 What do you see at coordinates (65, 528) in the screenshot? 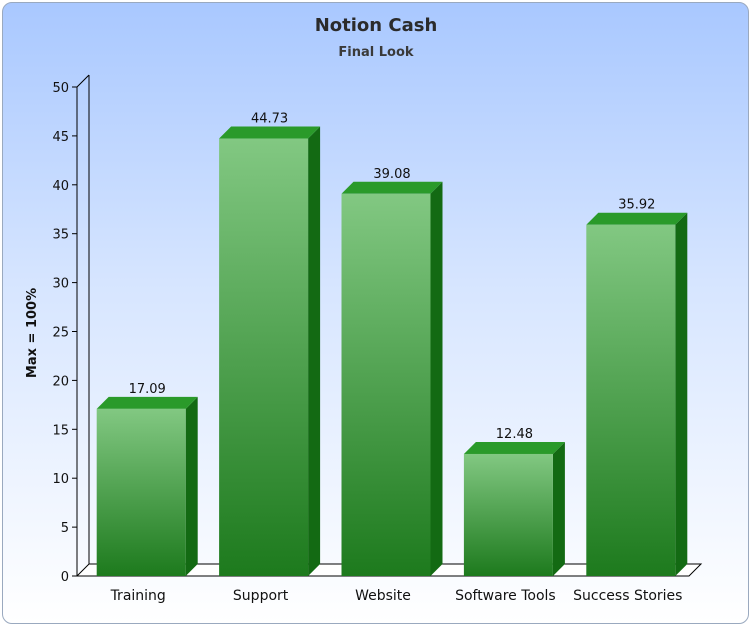
I see `y-tick-label: 5` at bounding box center [65, 528].